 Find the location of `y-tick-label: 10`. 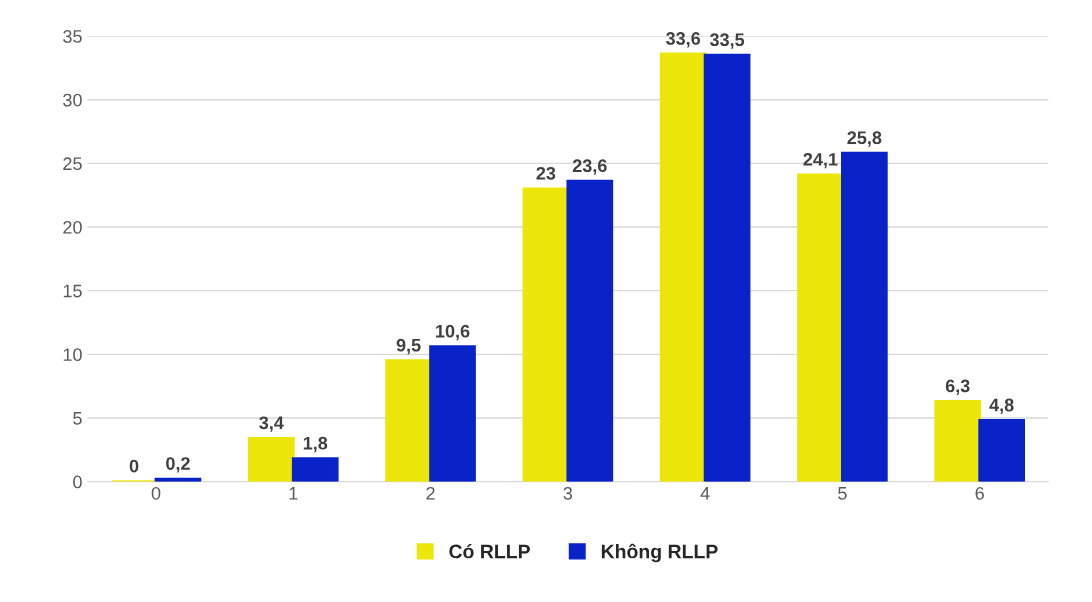

y-tick-label: 10 is located at coordinates (72, 355).